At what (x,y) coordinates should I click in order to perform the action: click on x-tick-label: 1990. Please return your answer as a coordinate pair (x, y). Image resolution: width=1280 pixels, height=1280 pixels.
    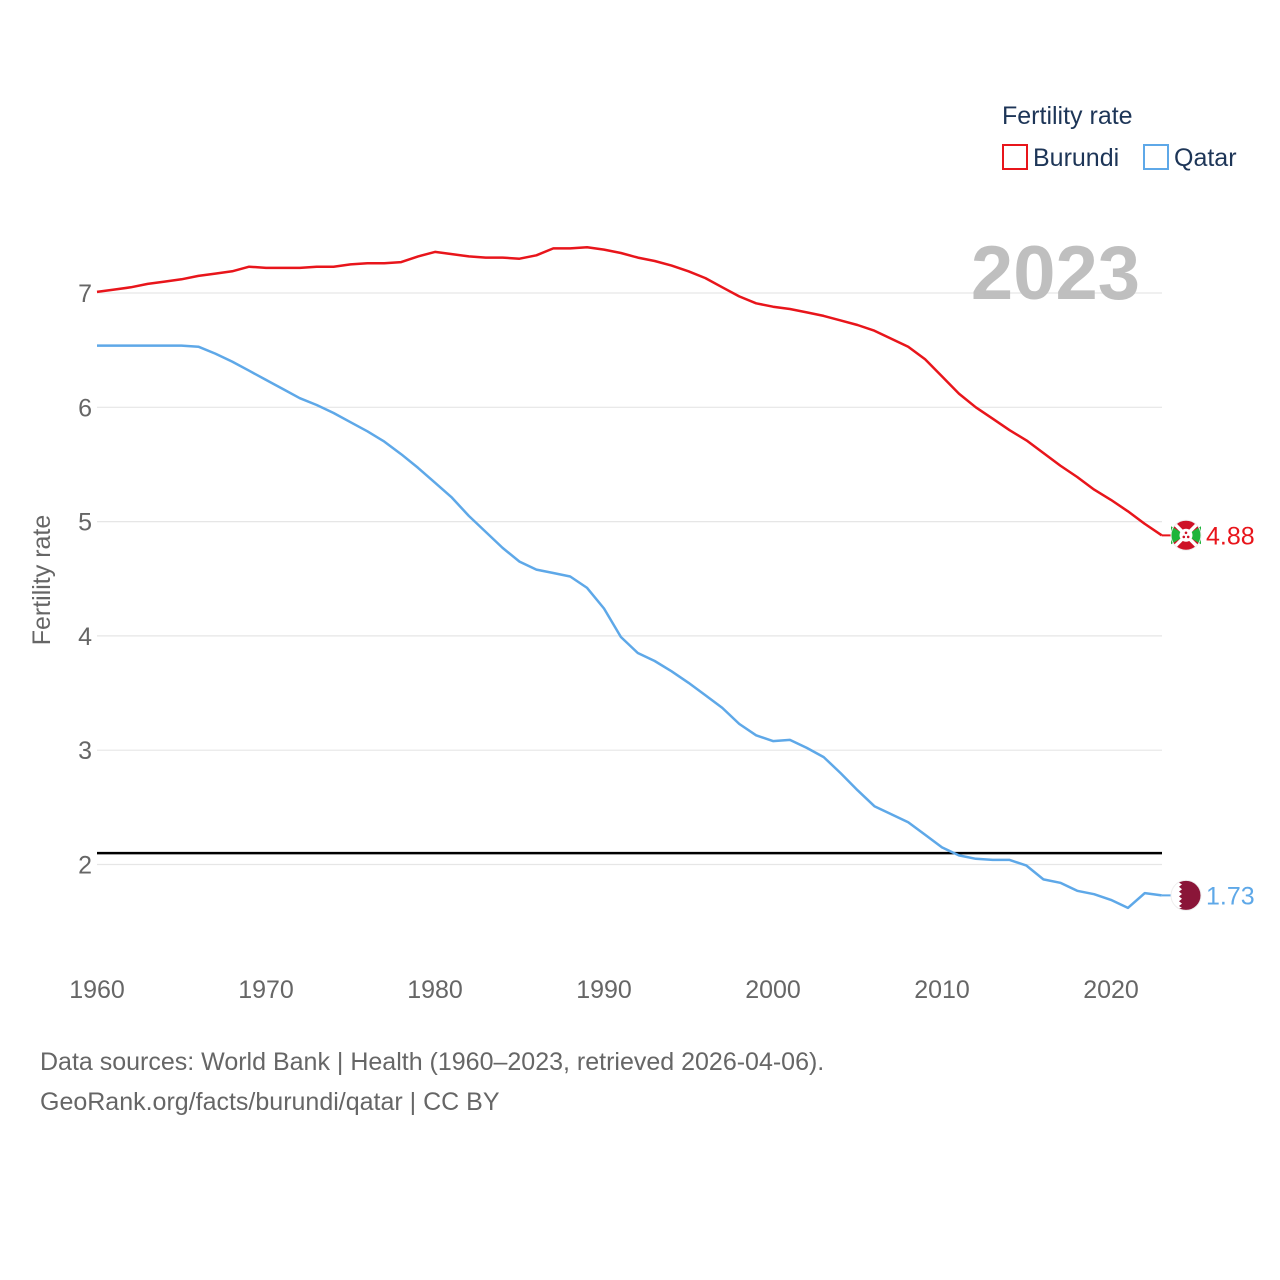
    Looking at the image, I should click on (604, 990).